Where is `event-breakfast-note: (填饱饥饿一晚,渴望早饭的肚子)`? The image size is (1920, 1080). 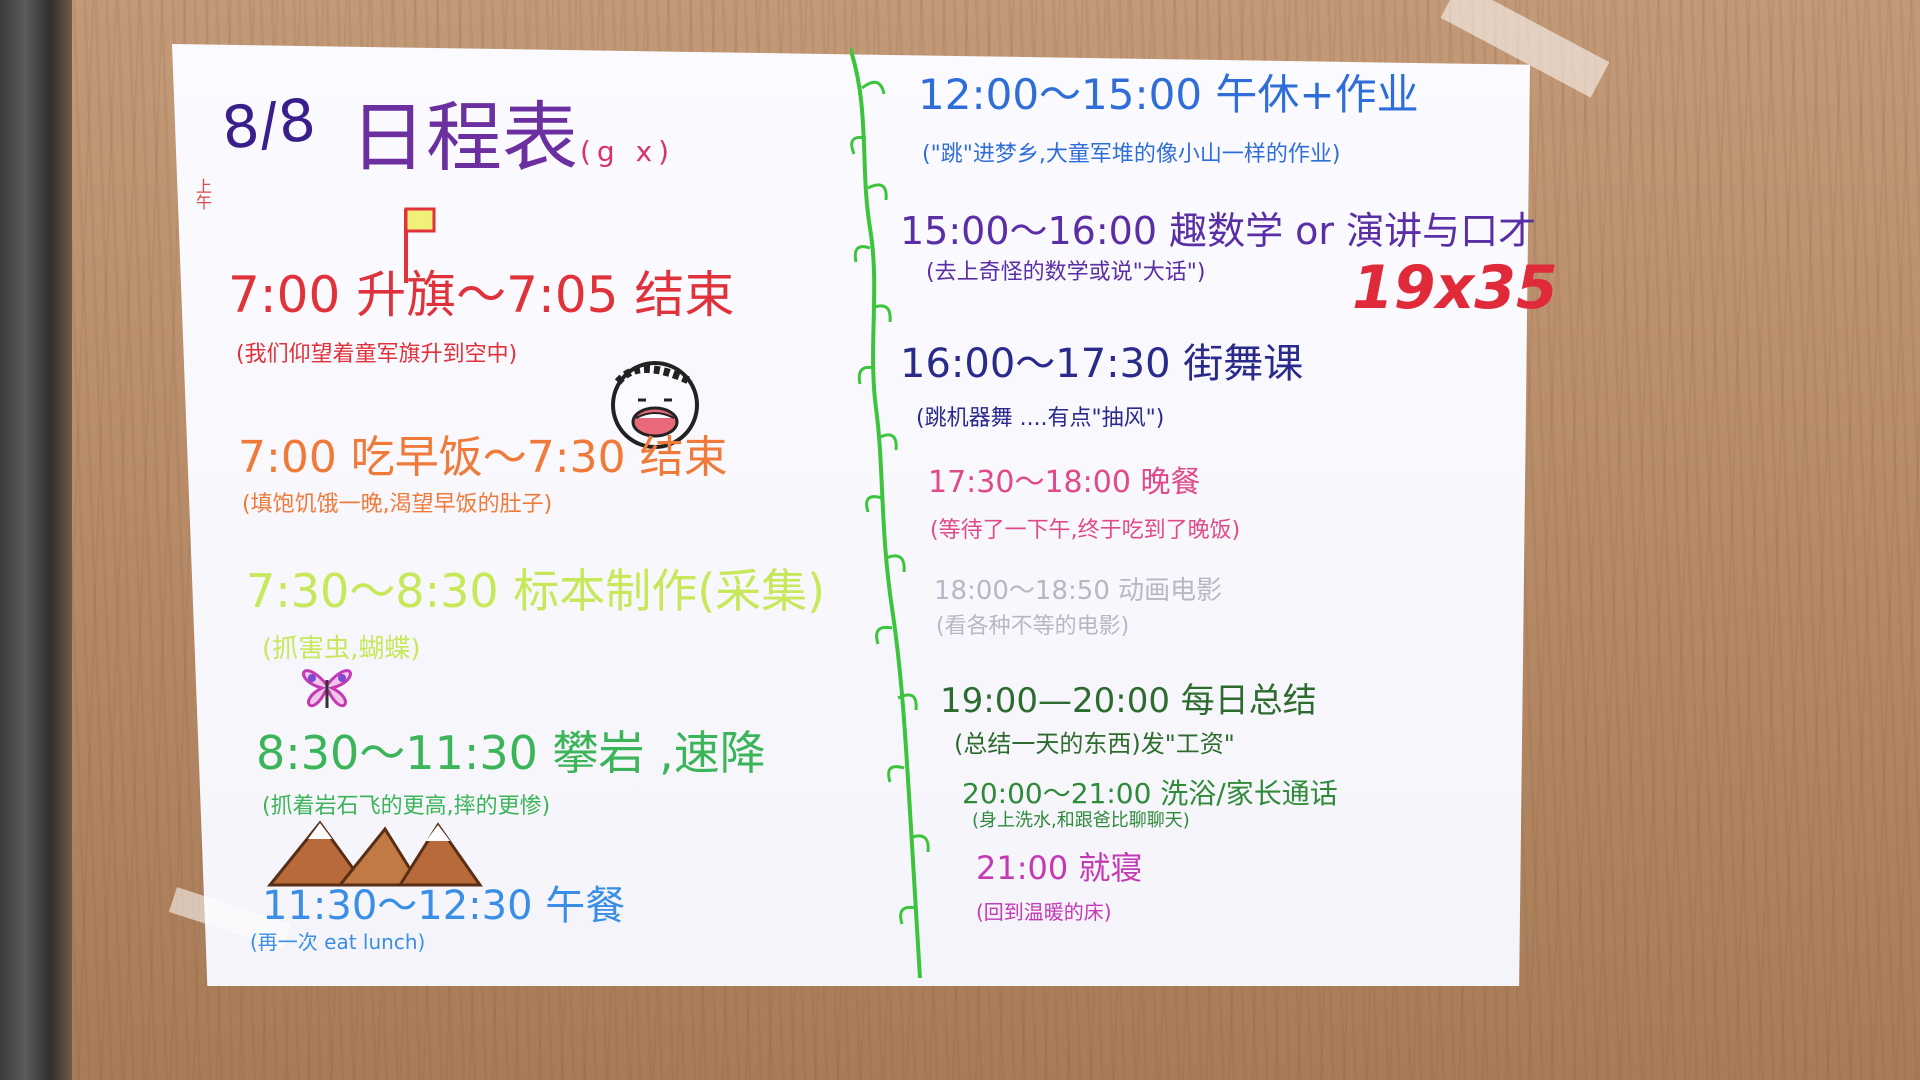
event-breakfast-note: (填饱饥饿一晚,渴望早饭的肚子) is located at coordinates (397, 504).